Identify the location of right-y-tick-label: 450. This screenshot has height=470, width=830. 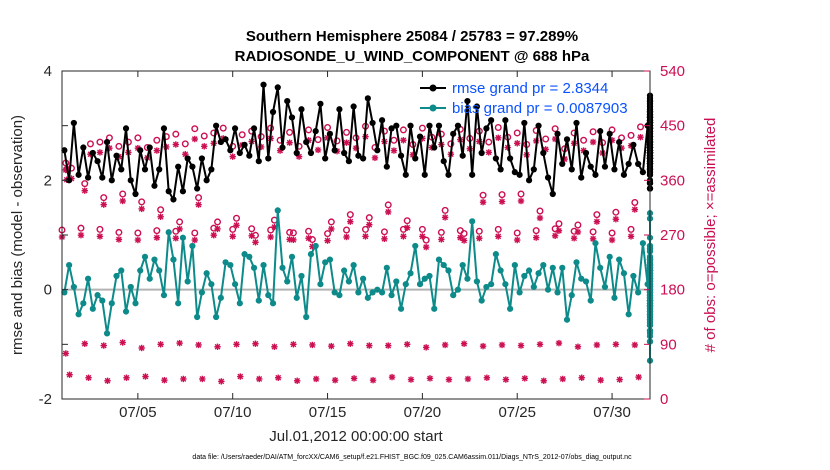
(672, 126).